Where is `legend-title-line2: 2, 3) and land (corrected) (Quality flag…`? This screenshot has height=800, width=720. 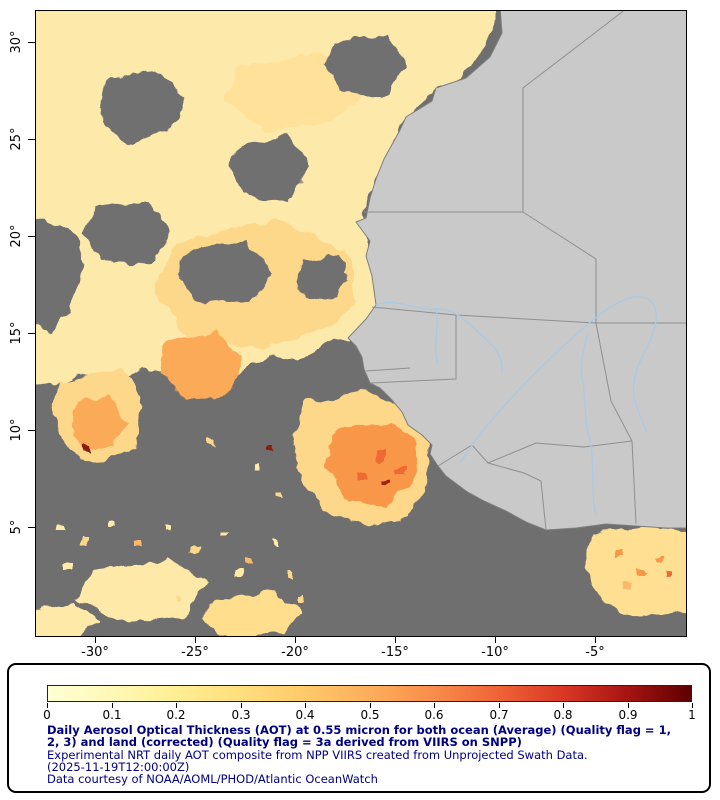
legend-title-line2: 2, 3) and land (corrected) (Quality flag… is located at coordinates (284, 742).